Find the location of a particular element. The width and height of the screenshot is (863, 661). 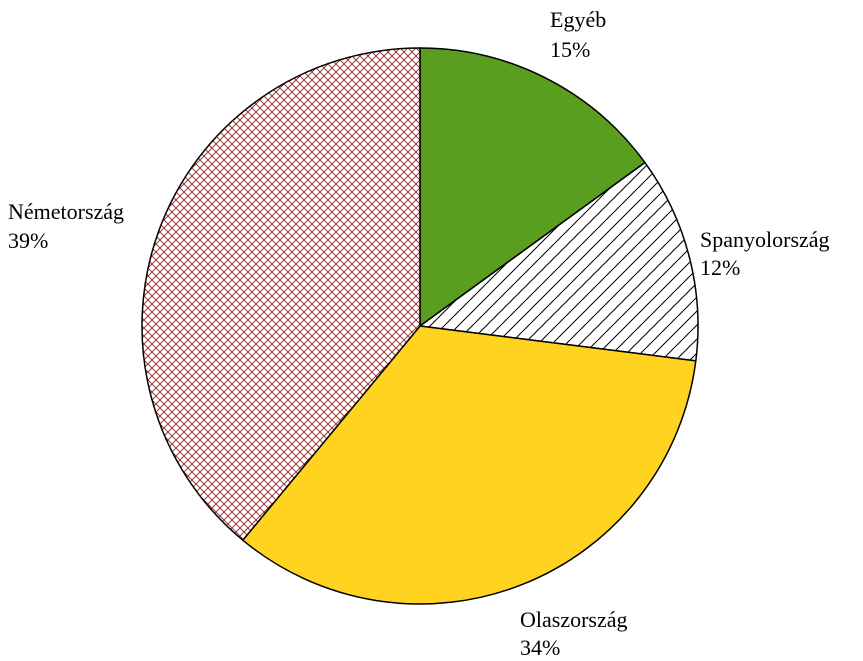

slice-label: Spanyolország is located at coordinates (765, 239).